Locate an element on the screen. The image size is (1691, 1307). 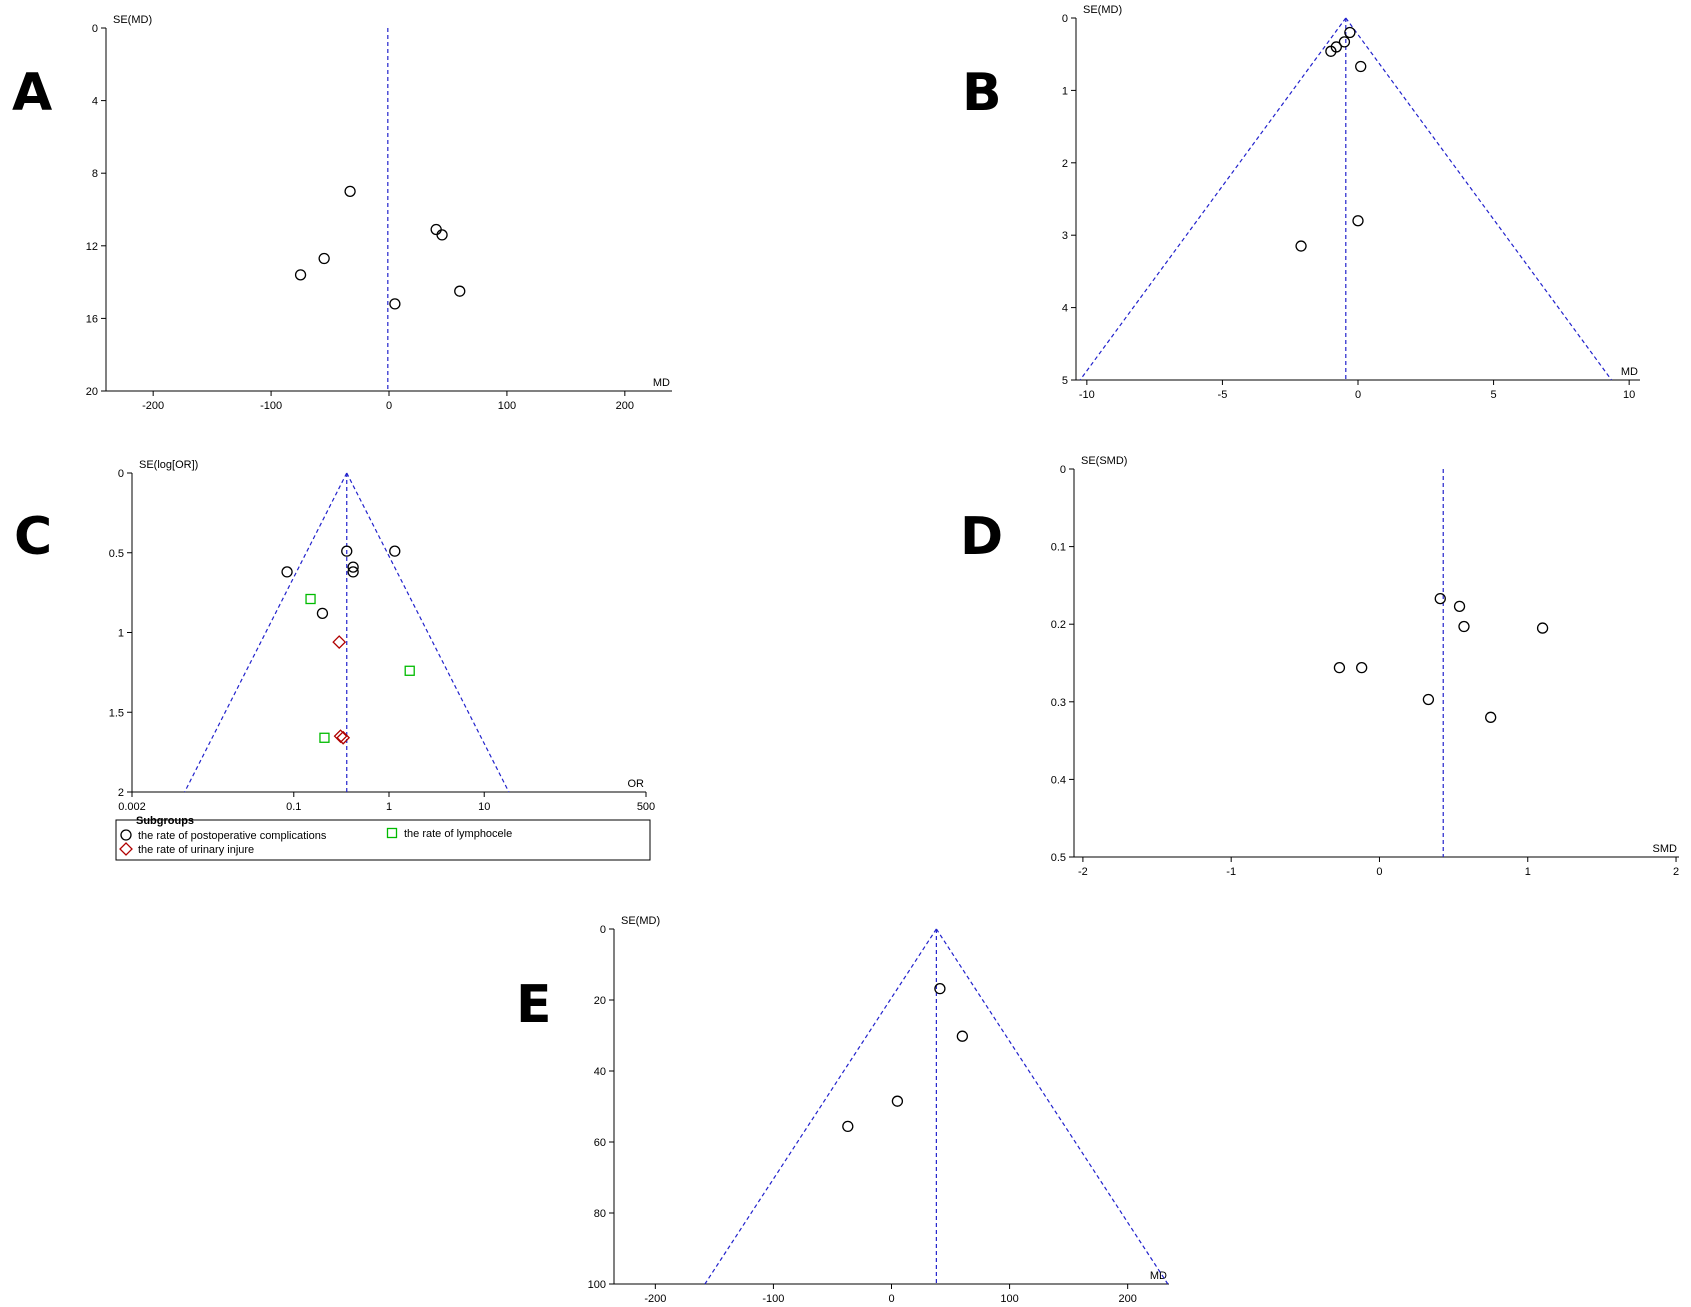
legend-entry: the rate of lymphocele is located at coordinates (458, 834).